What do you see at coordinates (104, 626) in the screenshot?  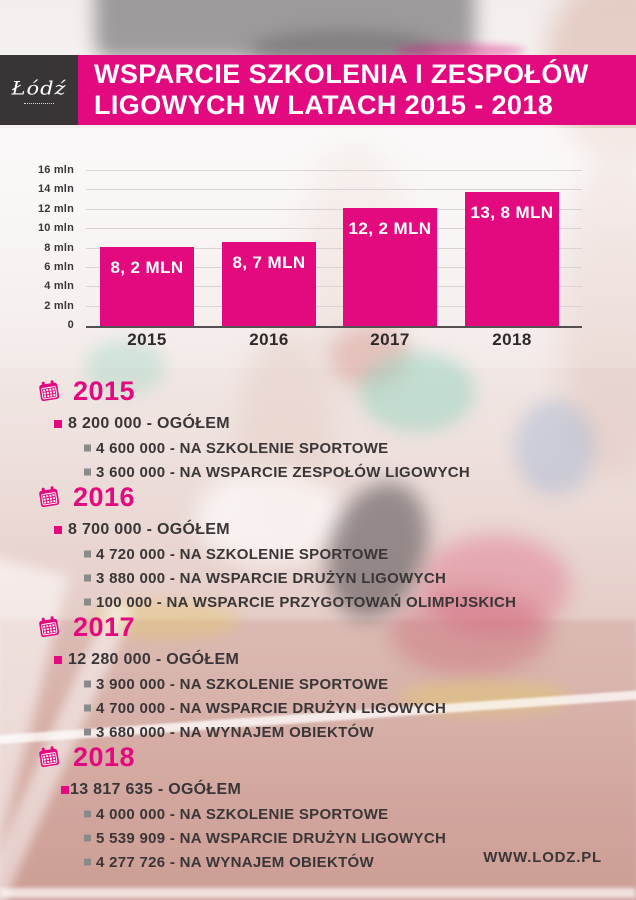 I see `year-heading: 2017` at bounding box center [104, 626].